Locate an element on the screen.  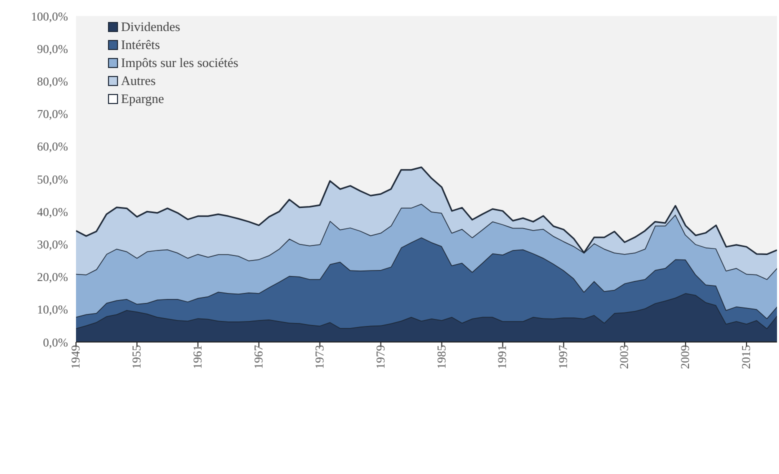
legend-label: Epargne is located at coordinates (142, 99).